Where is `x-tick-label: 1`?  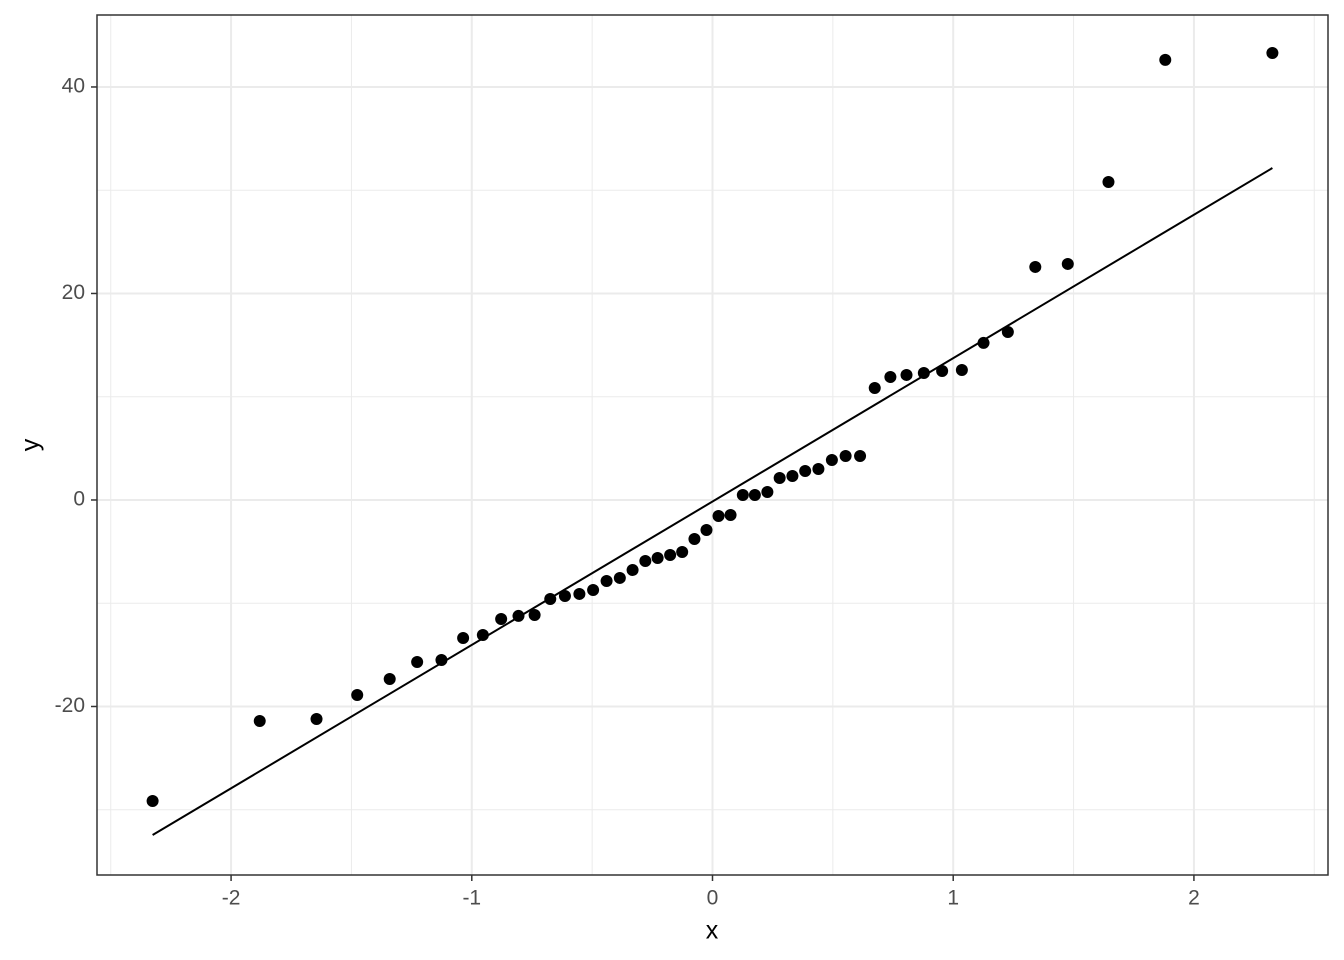 x-tick-label: 1 is located at coordinates (953, 898).